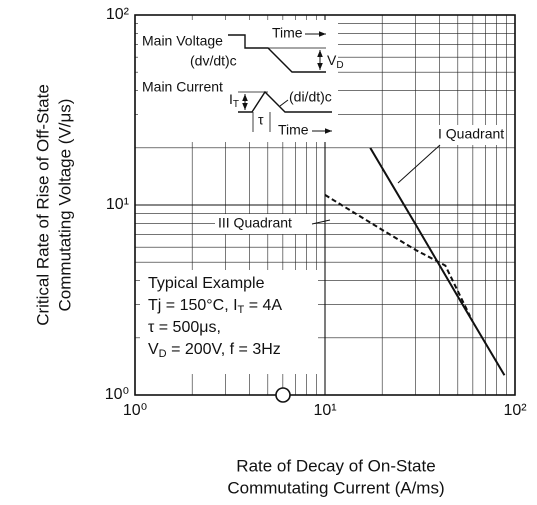 The image size is (537, 505). I want to click on x-tick-label: 10⁰, so click(135, 410).